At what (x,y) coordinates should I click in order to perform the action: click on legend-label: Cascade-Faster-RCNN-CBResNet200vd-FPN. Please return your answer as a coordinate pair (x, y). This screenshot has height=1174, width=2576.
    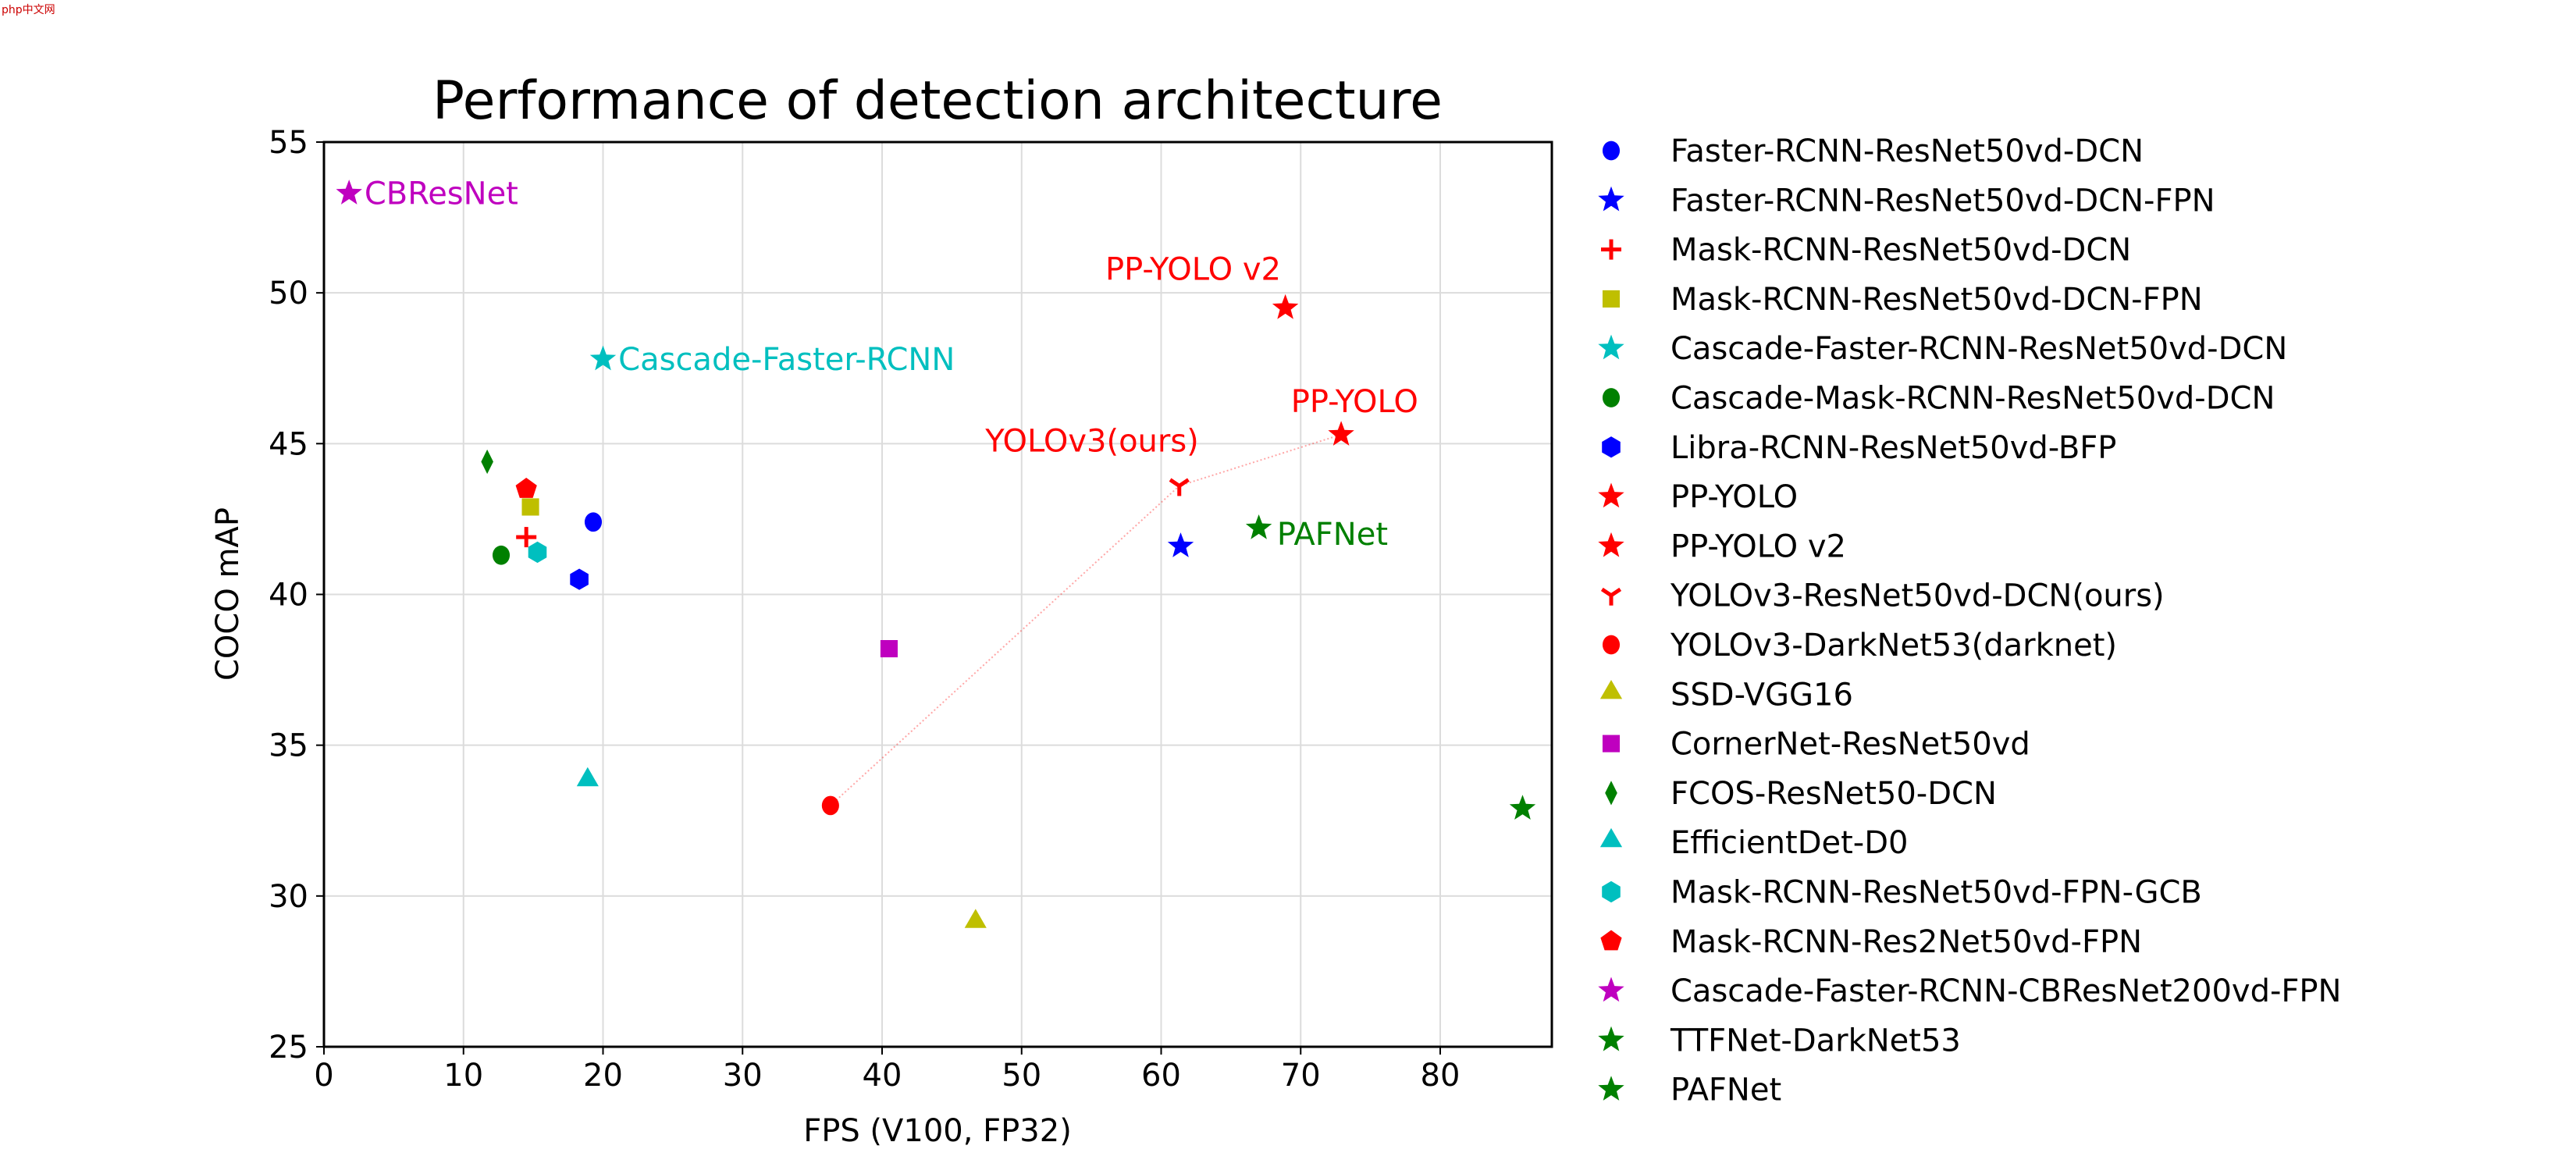
    Looking at the image, I should click on (2005, 991).